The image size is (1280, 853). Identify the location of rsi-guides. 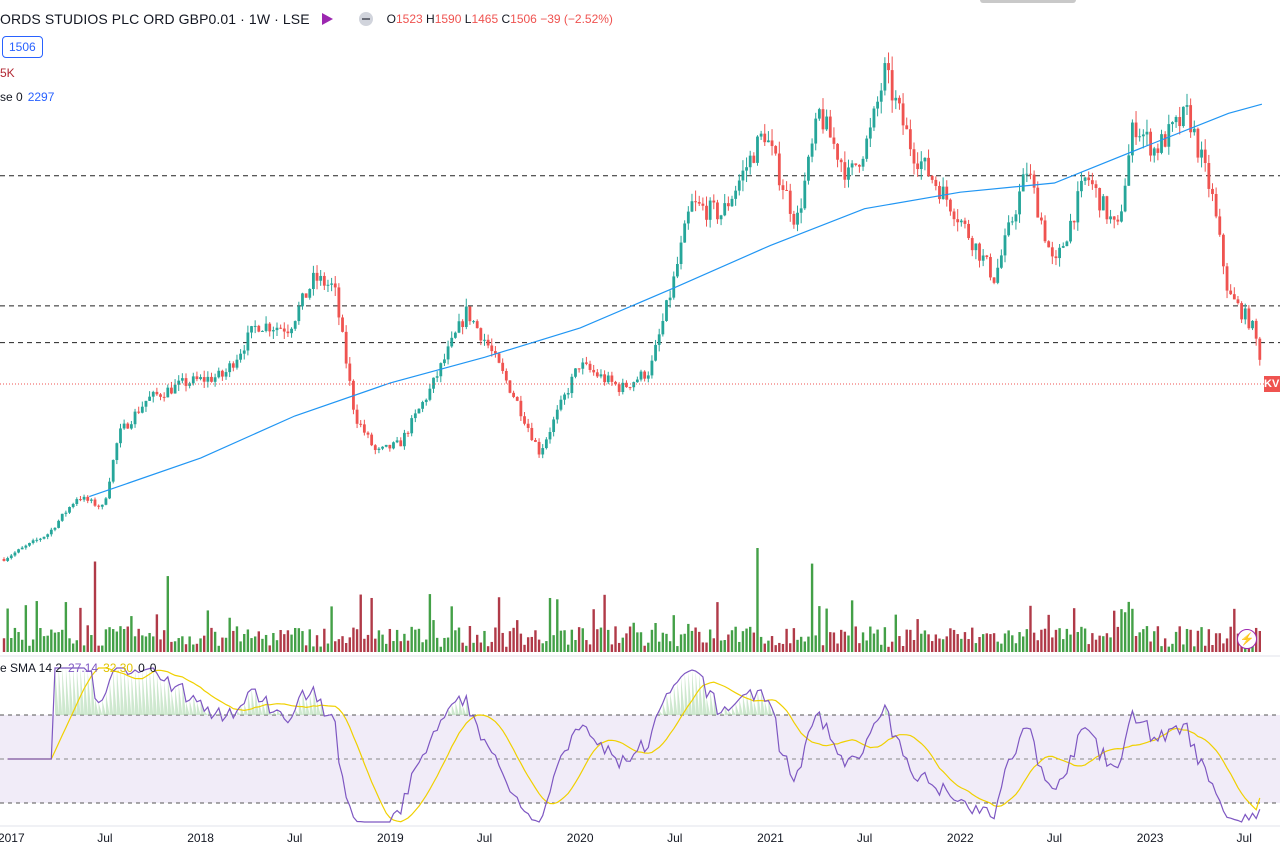
(640, 759).